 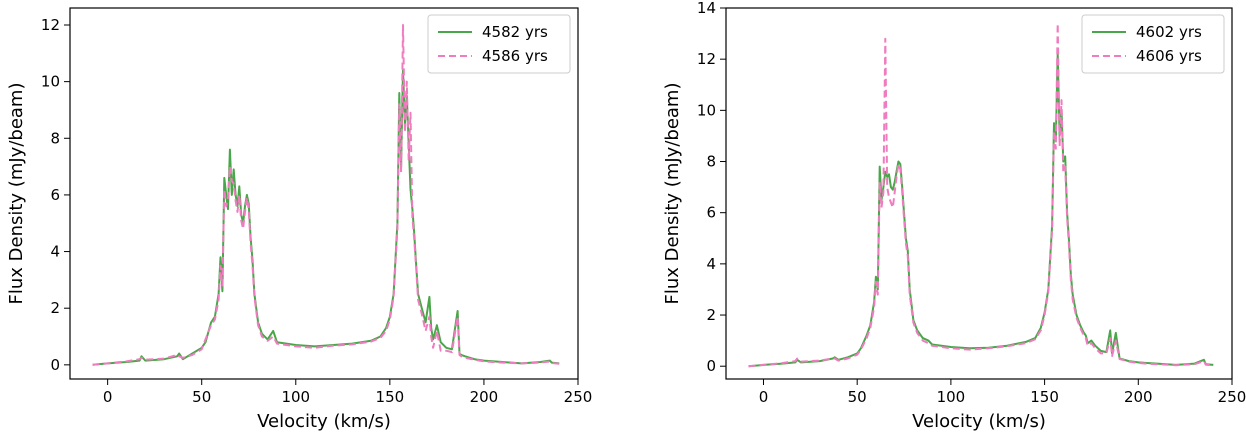 What do you see at coordinates (515, 56) in the screenshot?
I see `legend-label: 4586 yrs` at bounding box center [515, 56].